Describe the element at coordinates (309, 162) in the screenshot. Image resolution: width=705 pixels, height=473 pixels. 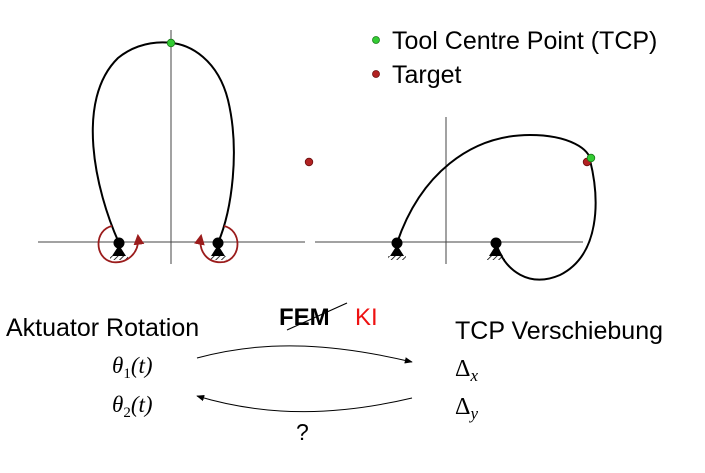
I see `middle-target-point` at that location.